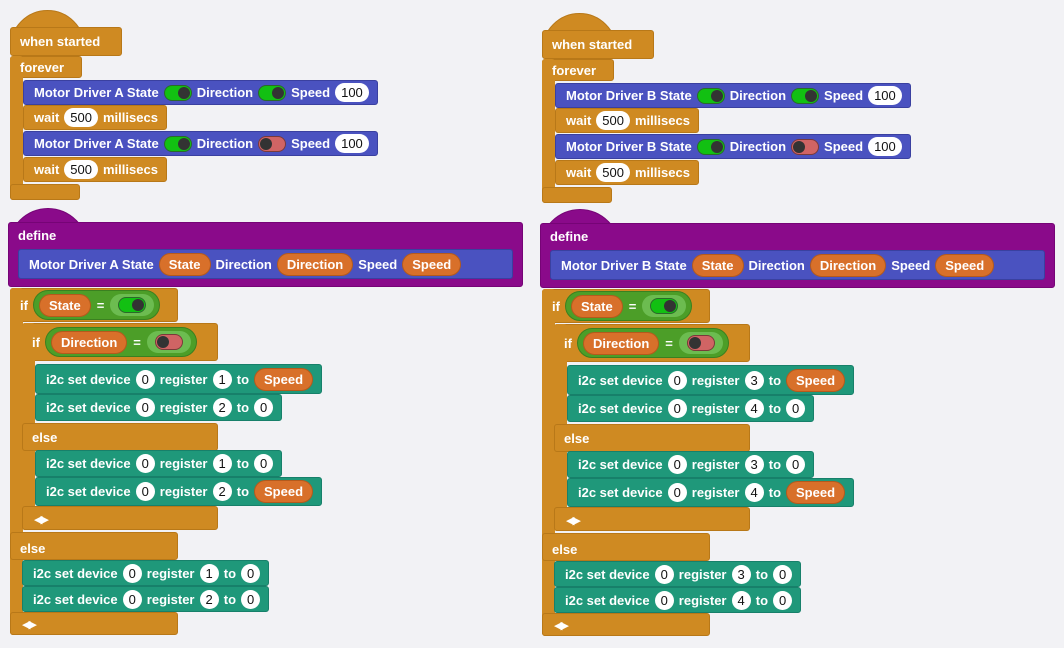 This screenshot has height=648, width=1064. I want to click on i2c-set-block: i2c set device 0 register 1 to Speed, so click(179, 379).